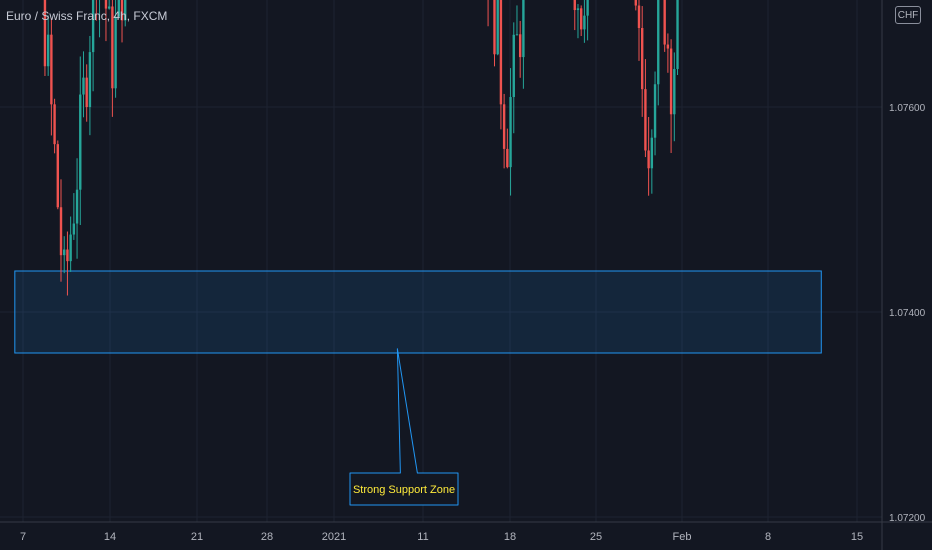 The width and height of the screenshot is (932, 550). I want to click on support-zone, so click(418, 312).